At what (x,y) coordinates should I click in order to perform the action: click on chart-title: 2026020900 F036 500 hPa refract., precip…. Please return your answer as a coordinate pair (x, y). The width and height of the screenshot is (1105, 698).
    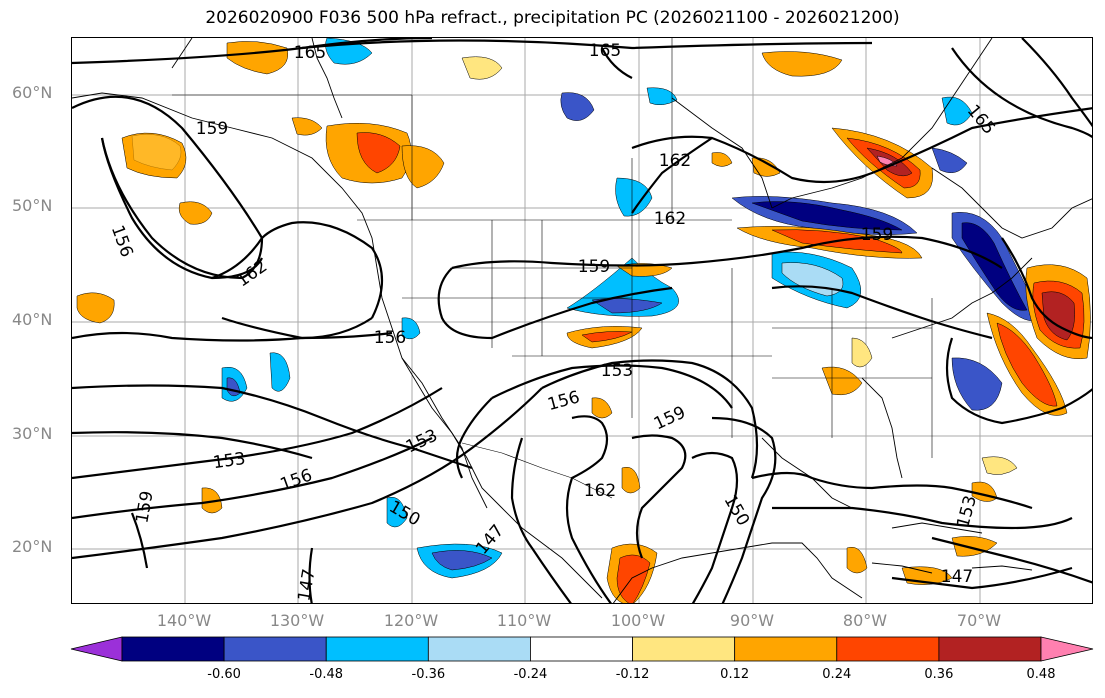
    Looking at the image, I should click on (552, 18).